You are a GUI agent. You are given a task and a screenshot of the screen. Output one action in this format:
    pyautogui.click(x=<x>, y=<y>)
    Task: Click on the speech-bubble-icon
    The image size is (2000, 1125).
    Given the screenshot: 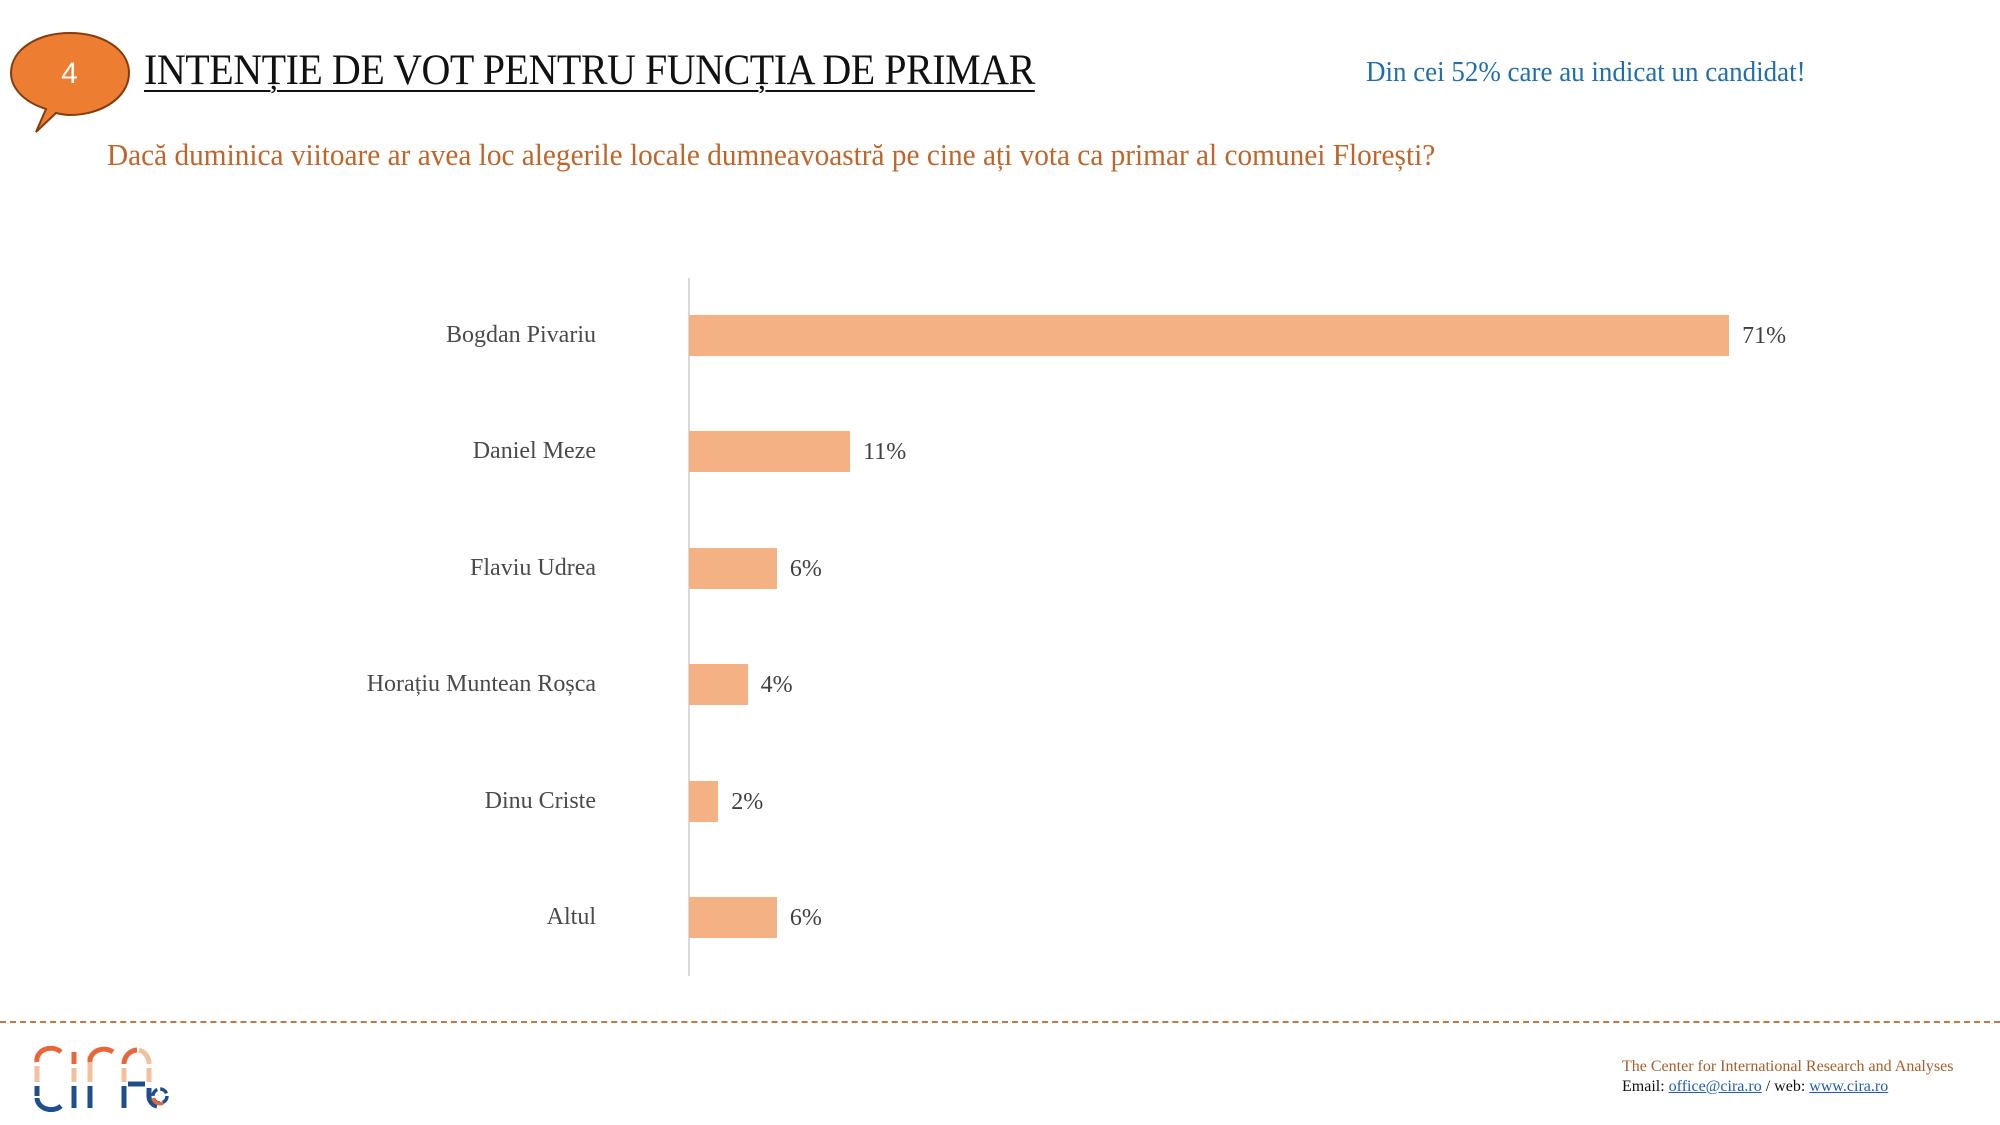 What is the action you would take?
    pyautogui.click(x=70, y=82)
    